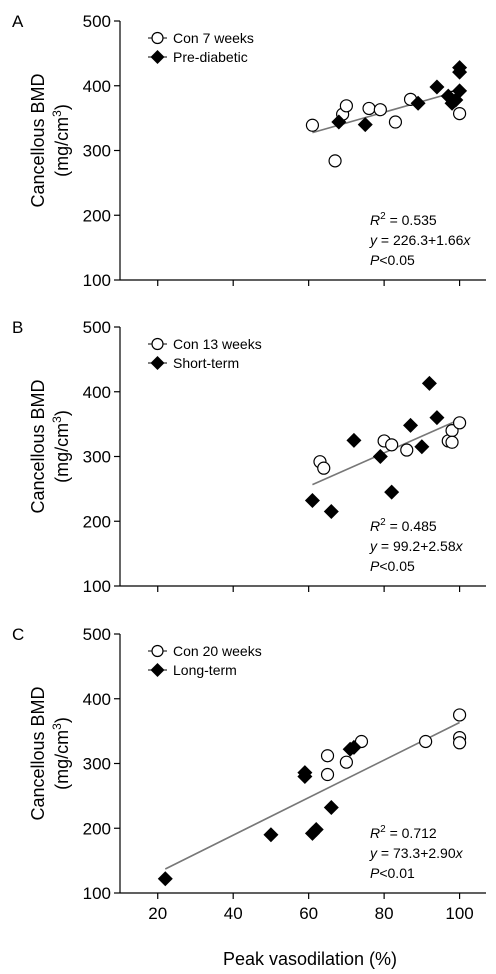 This screenshot has width=496, height=974. I want to click on legend-label: Con 20 weeks, so click(217, 651).